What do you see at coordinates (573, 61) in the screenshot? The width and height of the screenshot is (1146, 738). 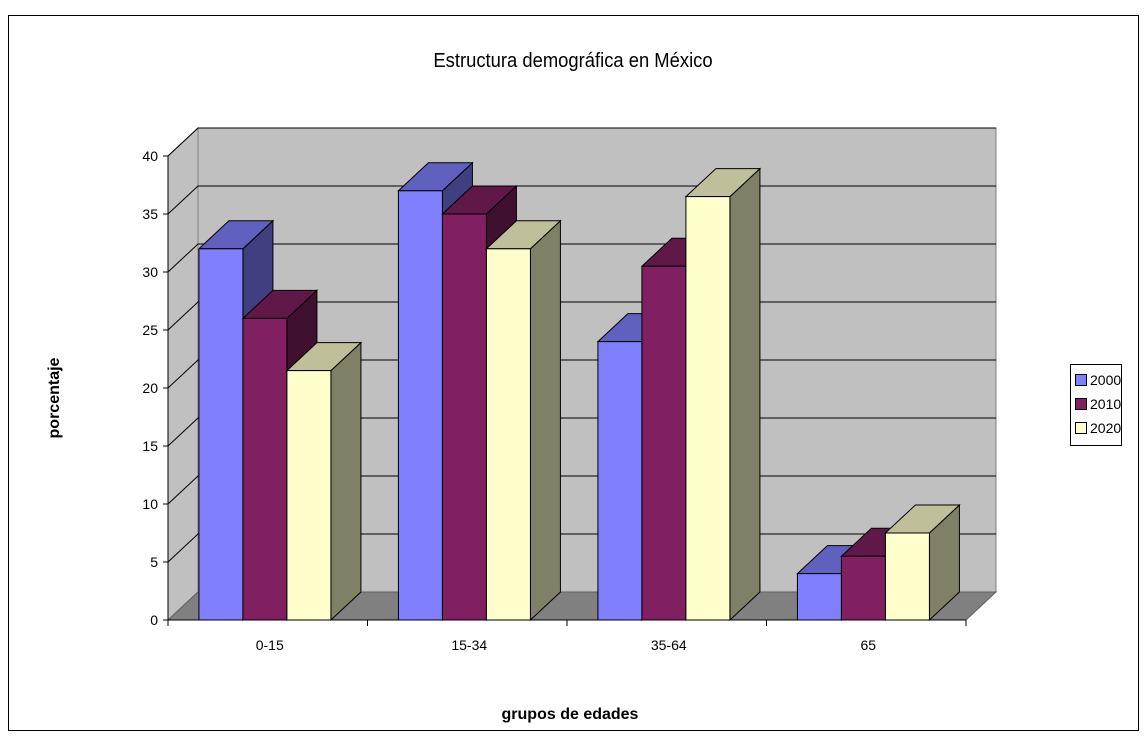 I see `chart-title: Estructura demográfica en México` at bounding box center [573, 61].